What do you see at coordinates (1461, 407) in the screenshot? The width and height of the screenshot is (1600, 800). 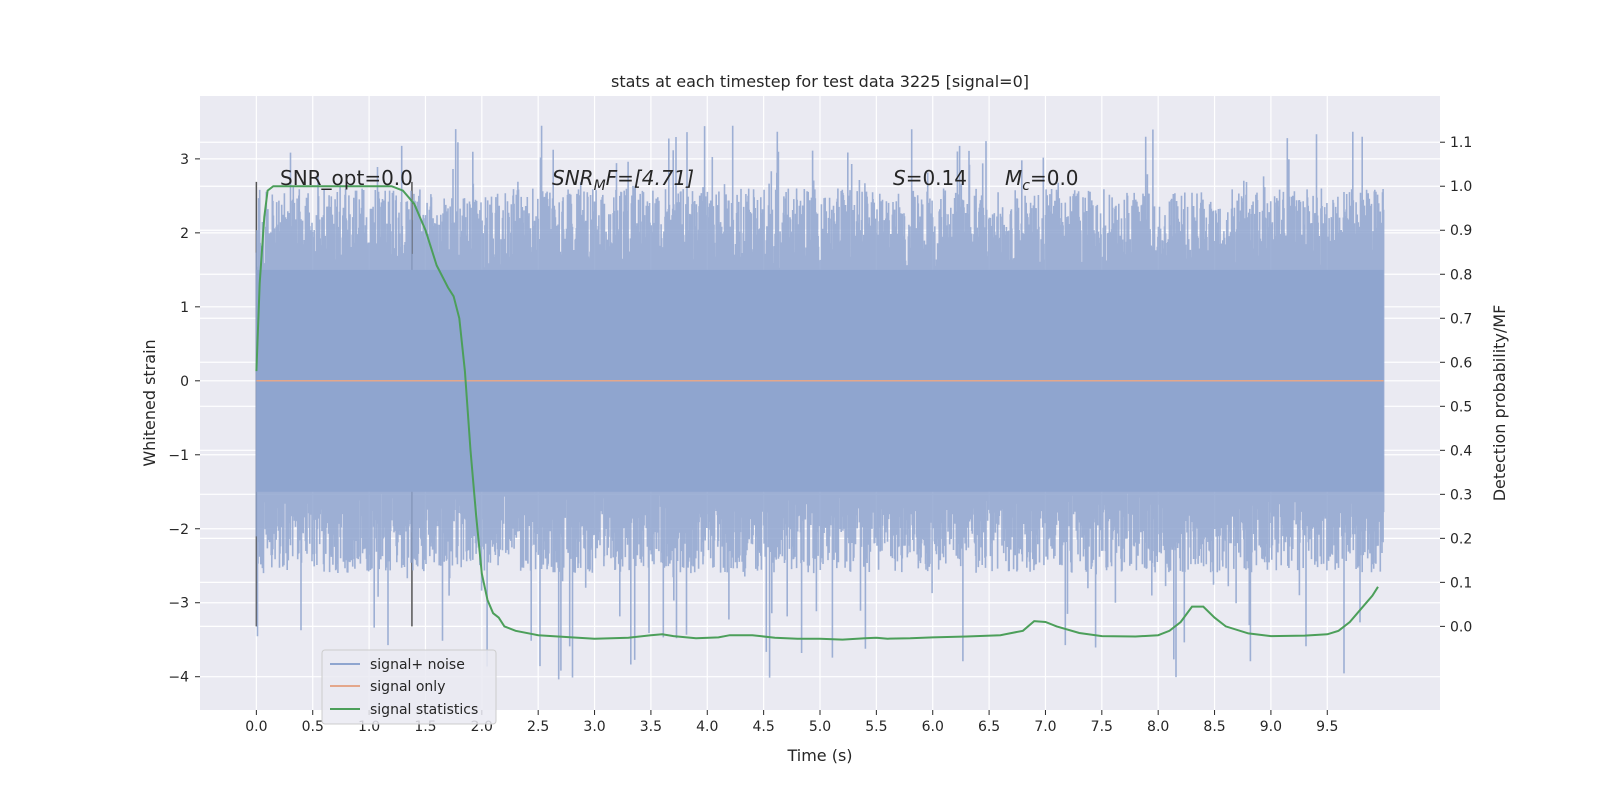 I see `y2-tick-label: 0.5` at bounding box center [1461, 407].